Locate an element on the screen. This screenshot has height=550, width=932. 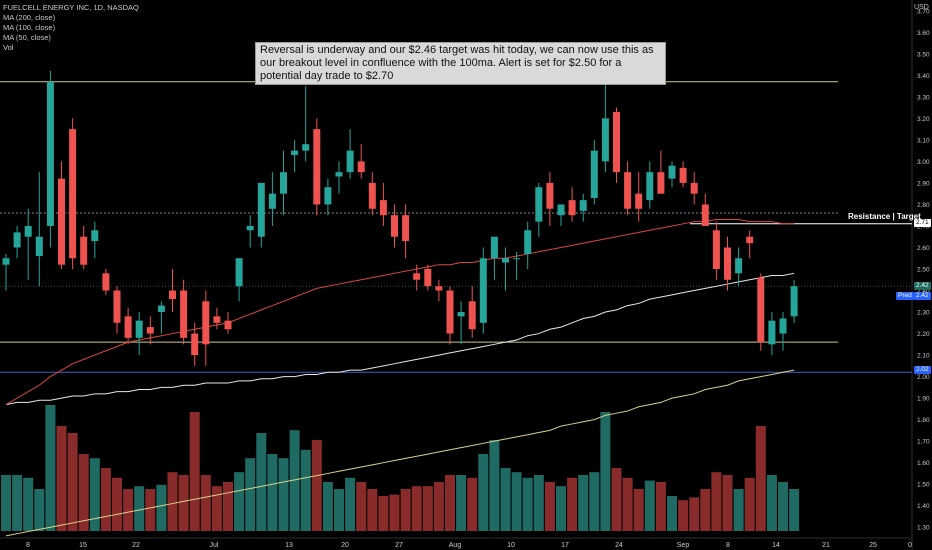
price-tick-label: 1.60 is located at coordinates (923, 463).